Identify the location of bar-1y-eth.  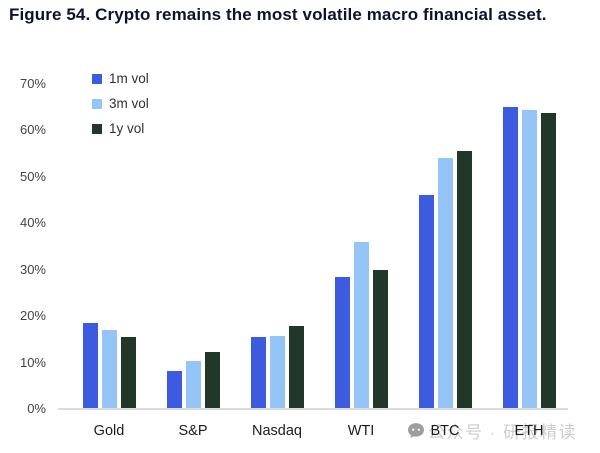
(548, 261).